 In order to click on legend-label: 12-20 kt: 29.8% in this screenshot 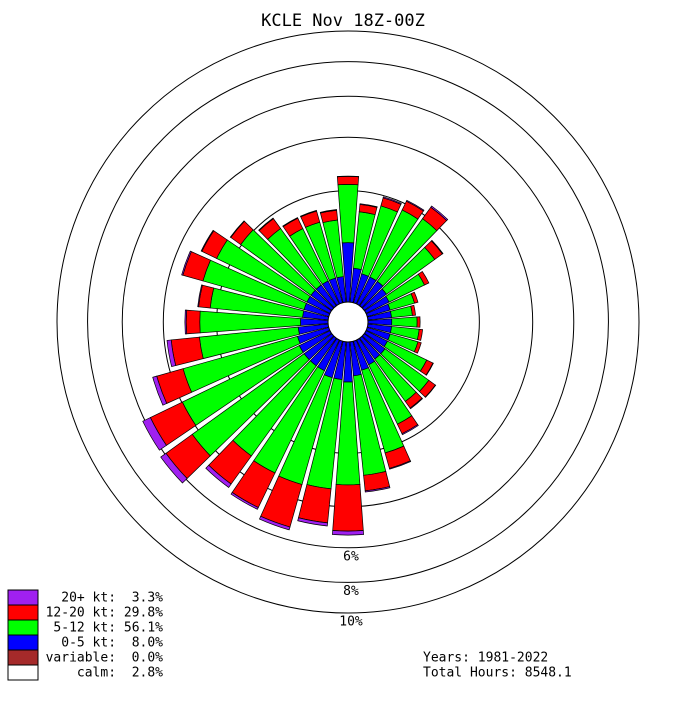, I will do `click(105, 613)`.